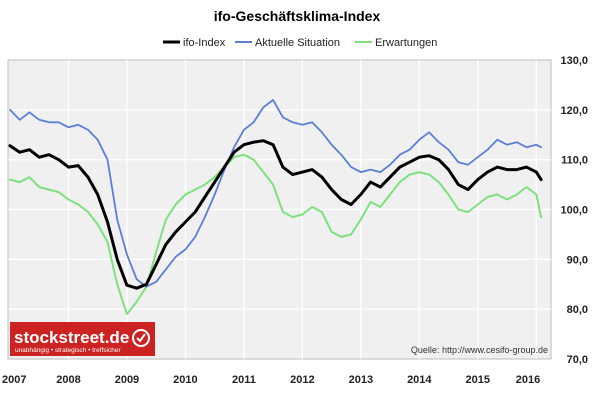  What do you see at coordinates (479, 350) in the screenshot?
I see `source-note: Quelle: http://www.cesifo-group.de` at bounding box center [479, 350].